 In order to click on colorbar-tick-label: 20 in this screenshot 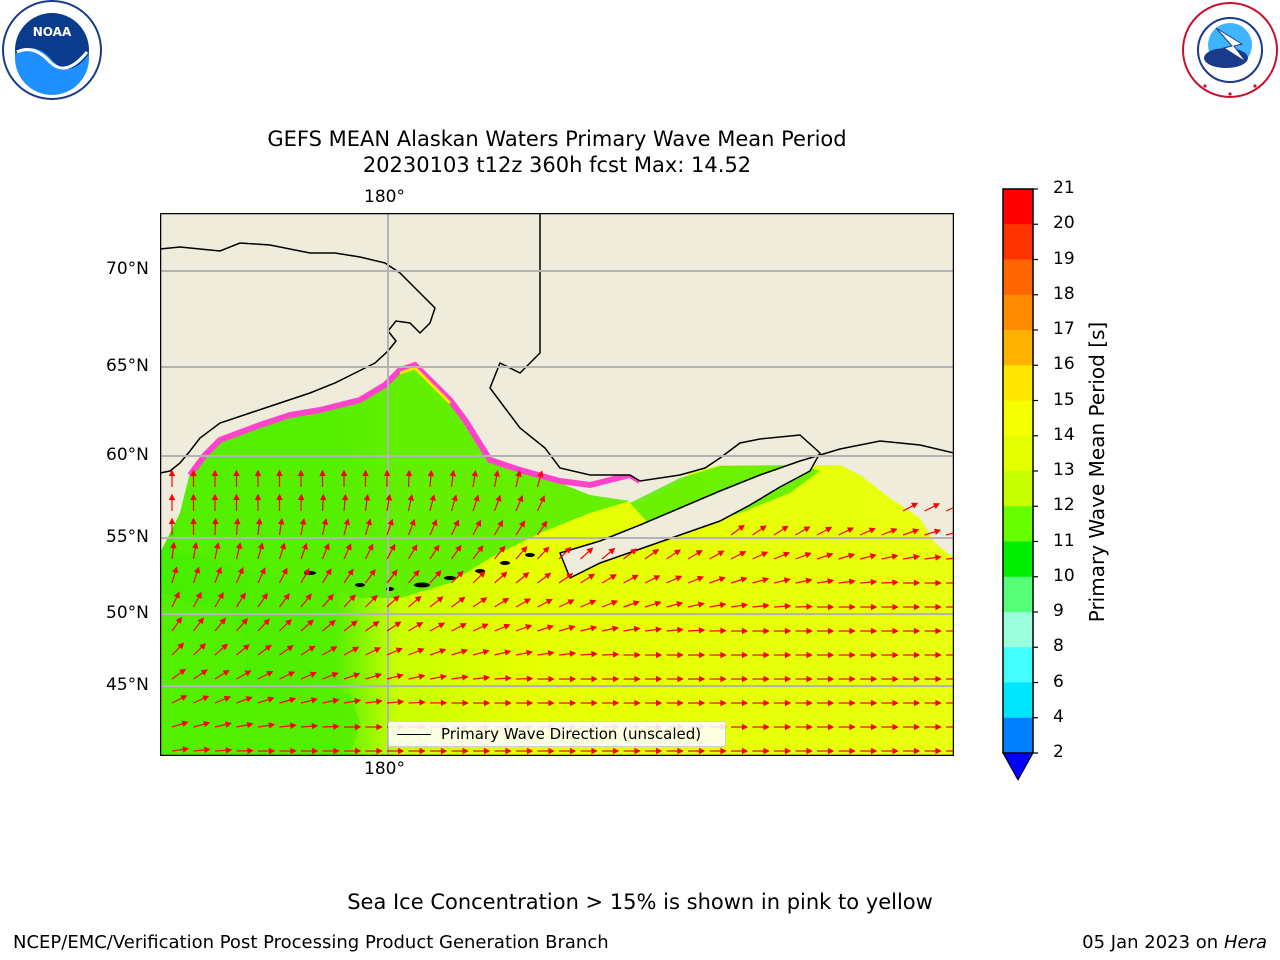, I will do `click(1064, 223)`.